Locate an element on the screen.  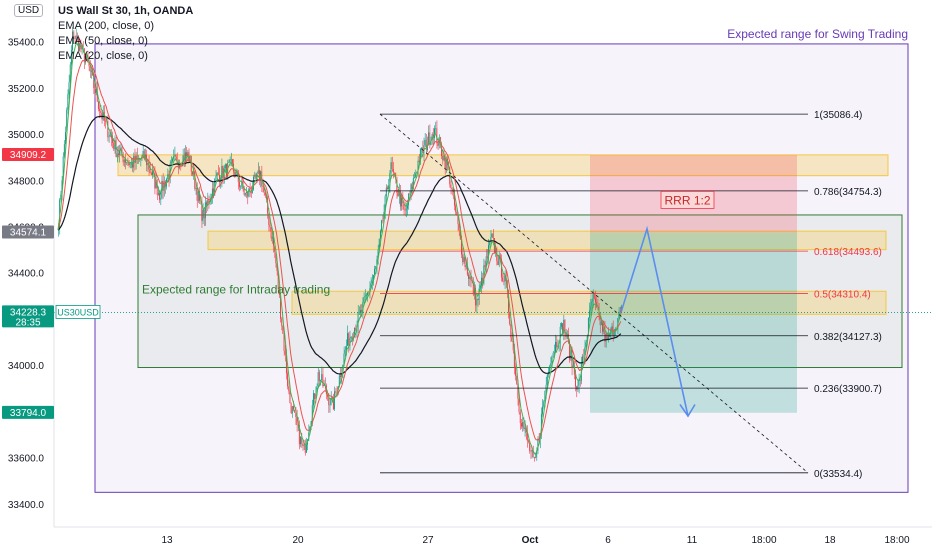
ema-200-legend: EMA (200, close, 0) is located at coordinates (106, 26).